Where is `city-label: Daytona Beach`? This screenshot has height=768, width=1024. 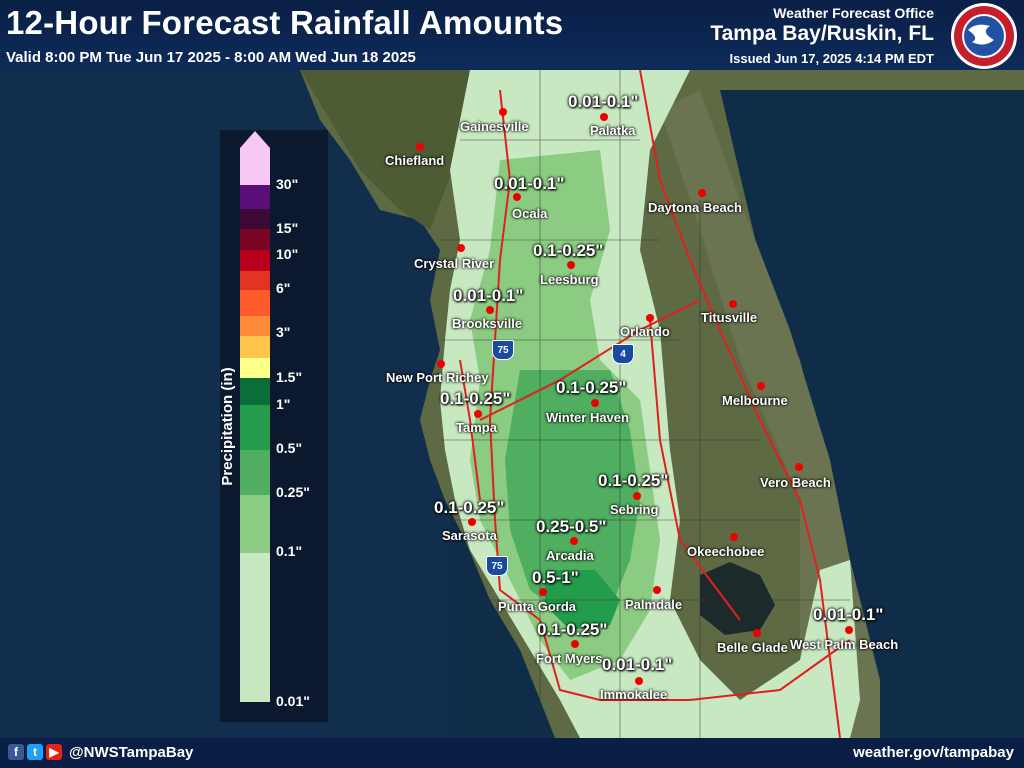
city-label: Daytona Beach is located at coordinates (695, 207).